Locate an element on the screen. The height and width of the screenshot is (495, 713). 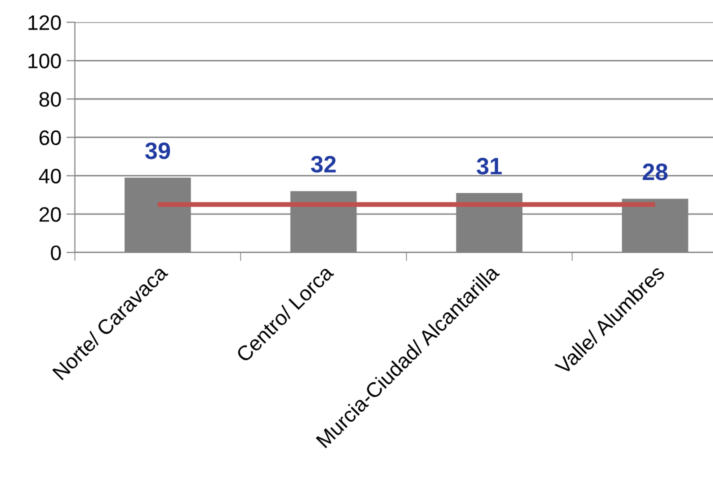
data-label: 39 is located at coordinates (157, 151).